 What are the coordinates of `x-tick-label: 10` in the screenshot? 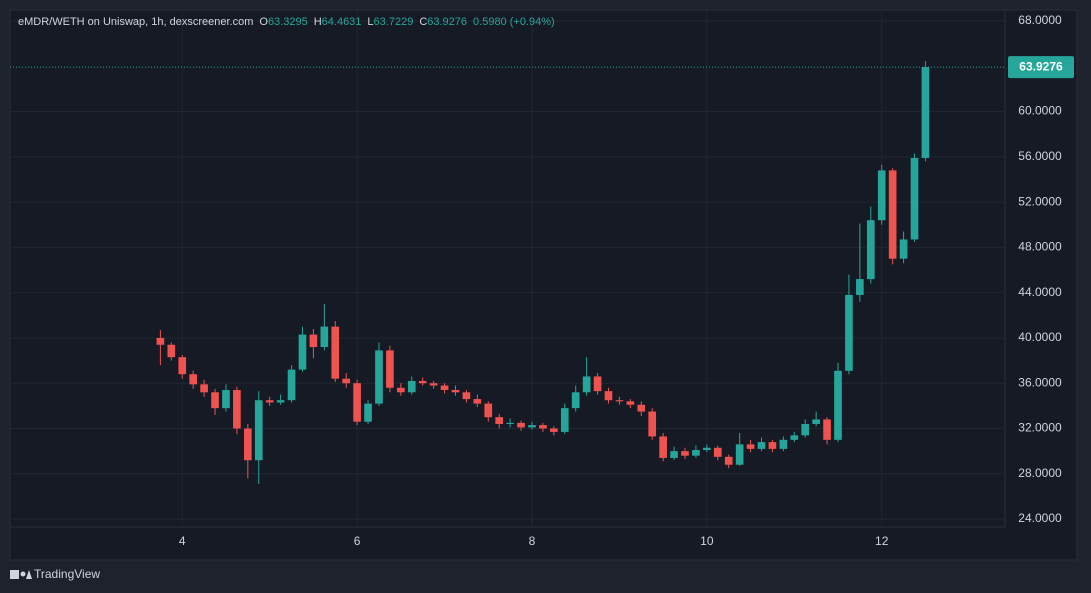 It's located at (707, 541).